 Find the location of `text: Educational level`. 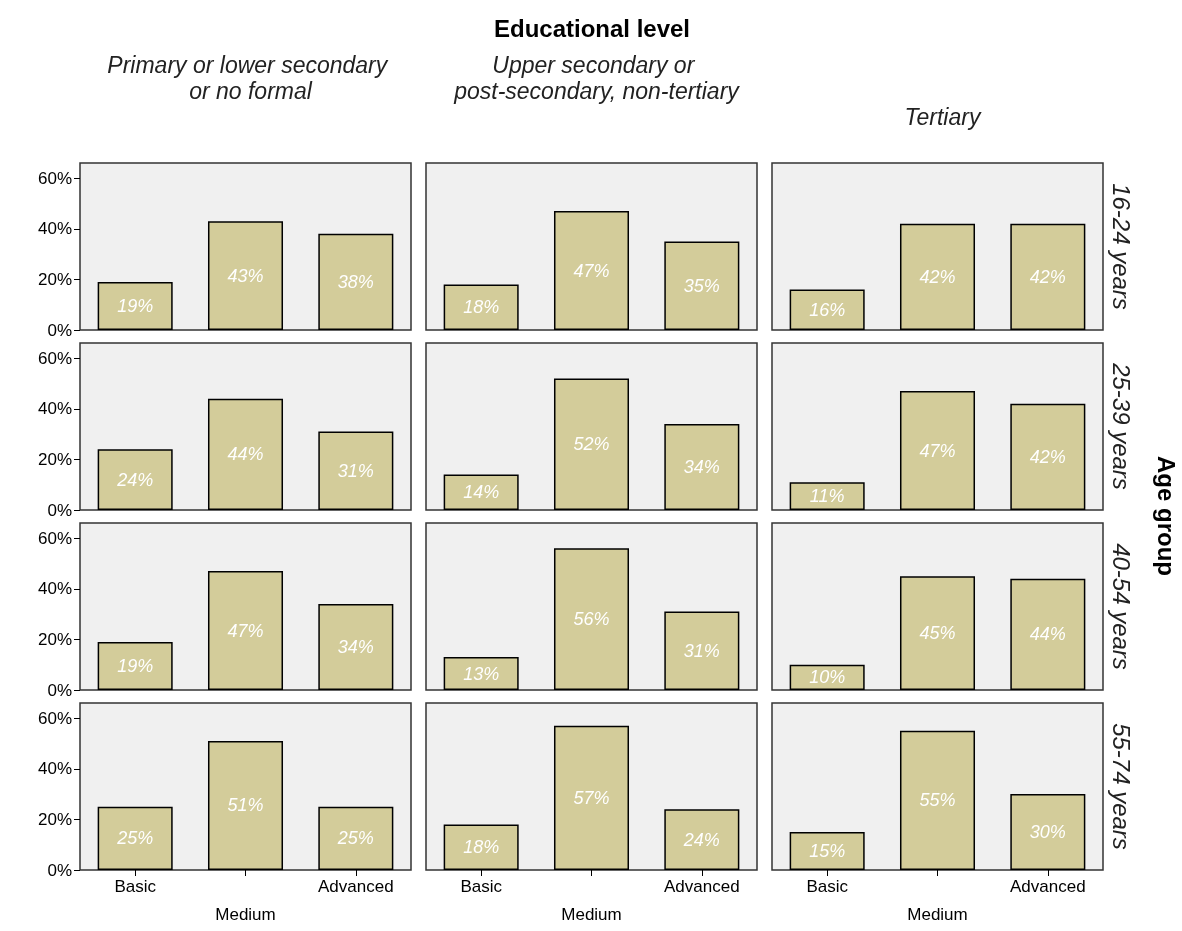

text: Educational level is located at coordinates (592, 28).